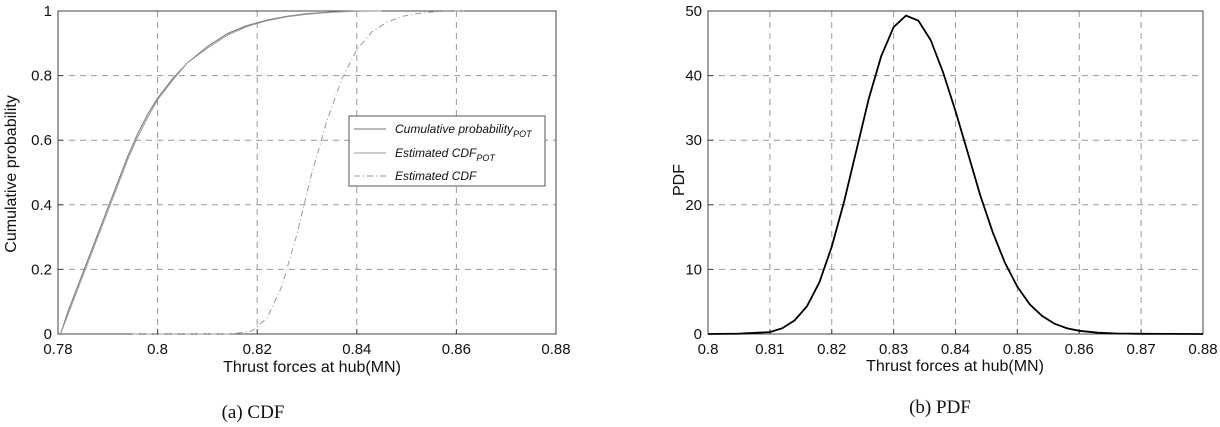 The image size is (1220, 427). Describe the element at coordinates (523, 134) in the screenshot. I see `cdf-legend-entry-1-sub: POT` at that location.